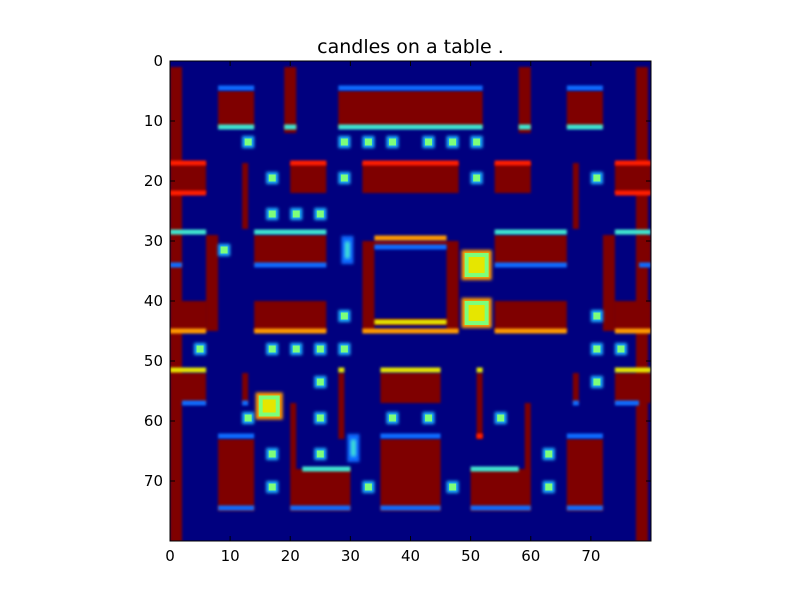 The image size is (800, 600). I want to click on y-tick-label: 40, so click(153, 301).